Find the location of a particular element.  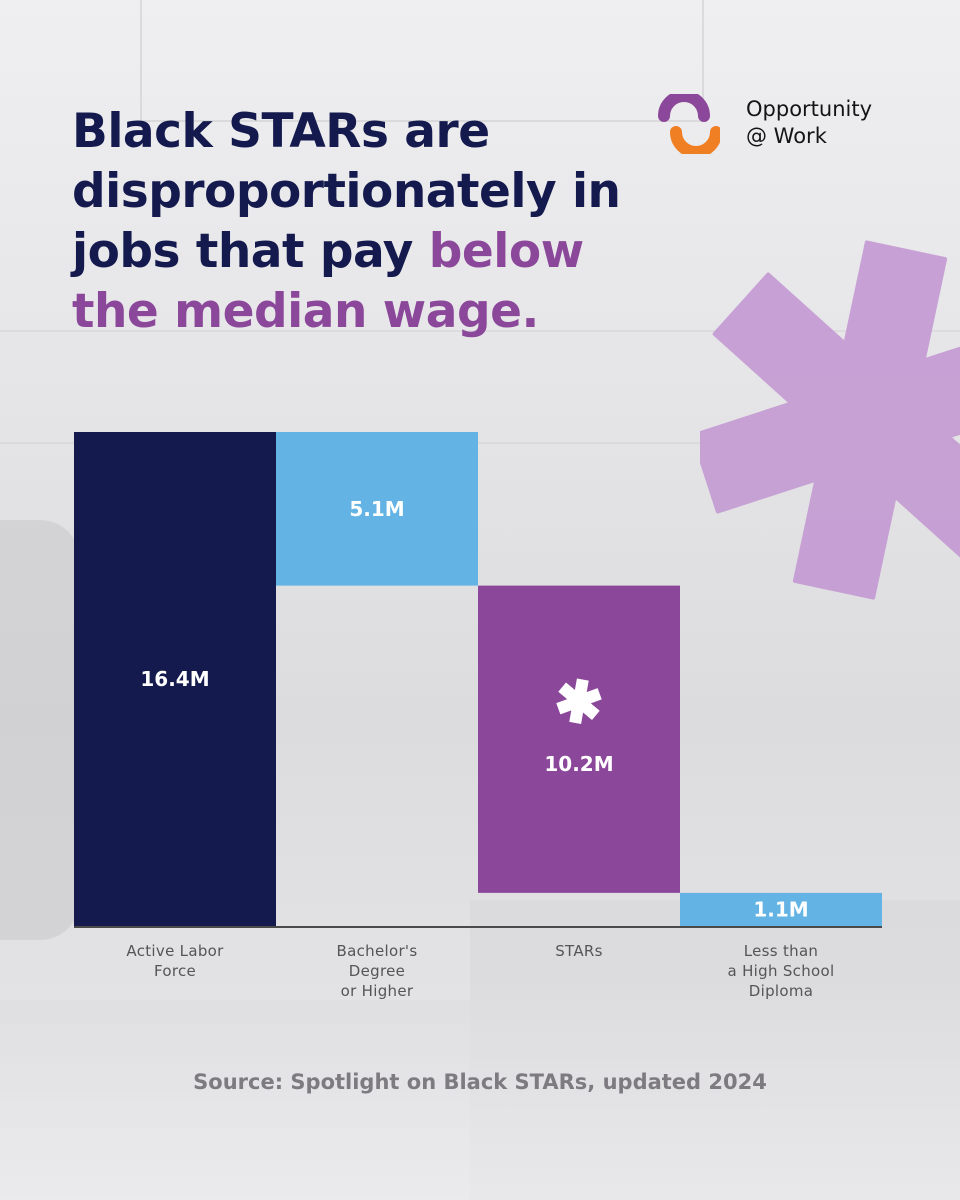

category-label-line: Less than is located at coordinates (781, 951).